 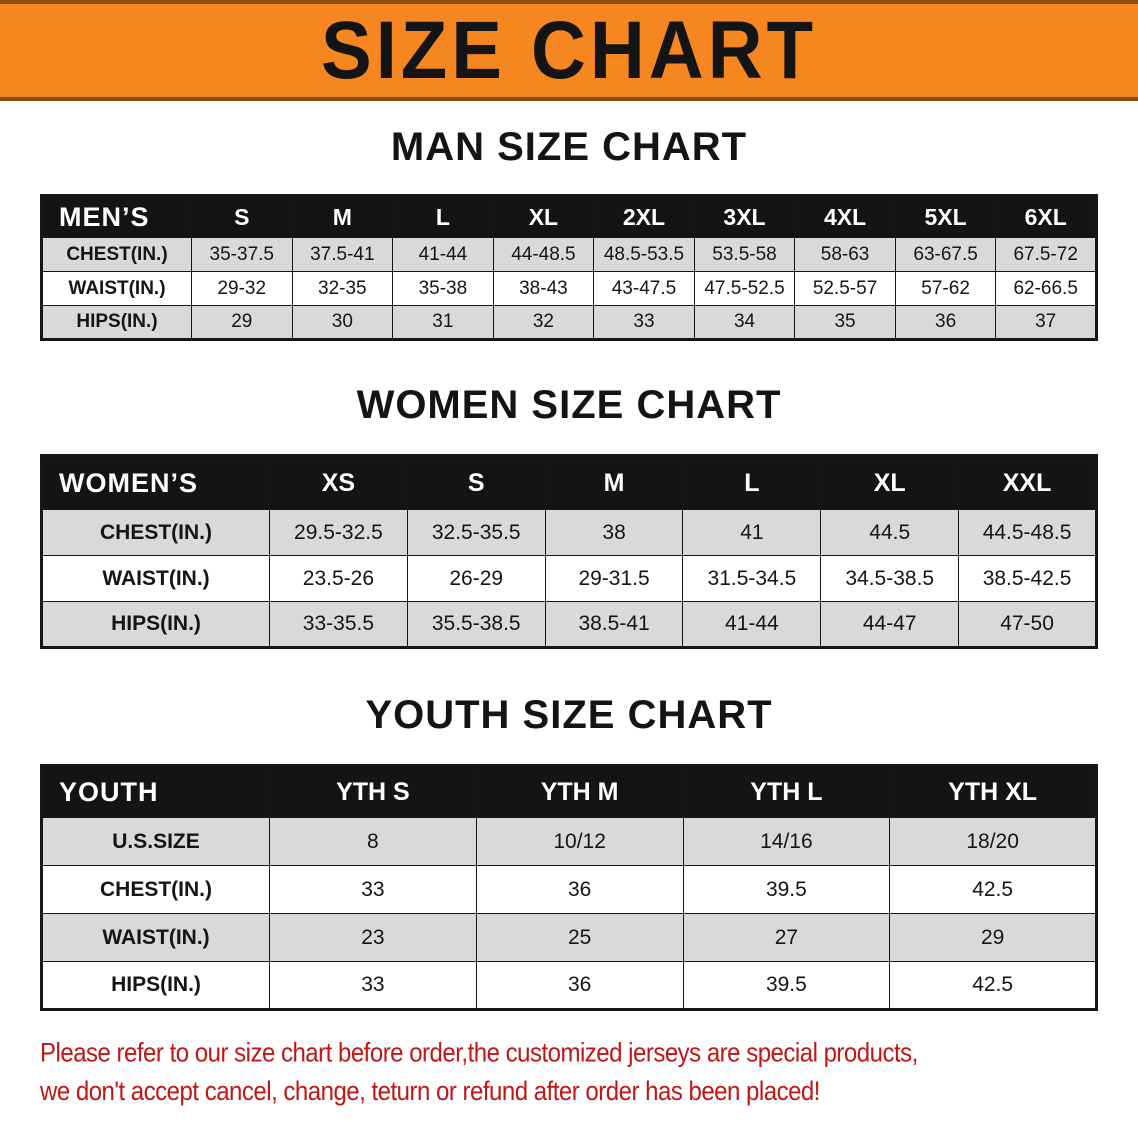 What do you see at coordinates (845, 216) in the screenshot?
I see `size-column-header: 4XL` at bounding box center [845, 216].